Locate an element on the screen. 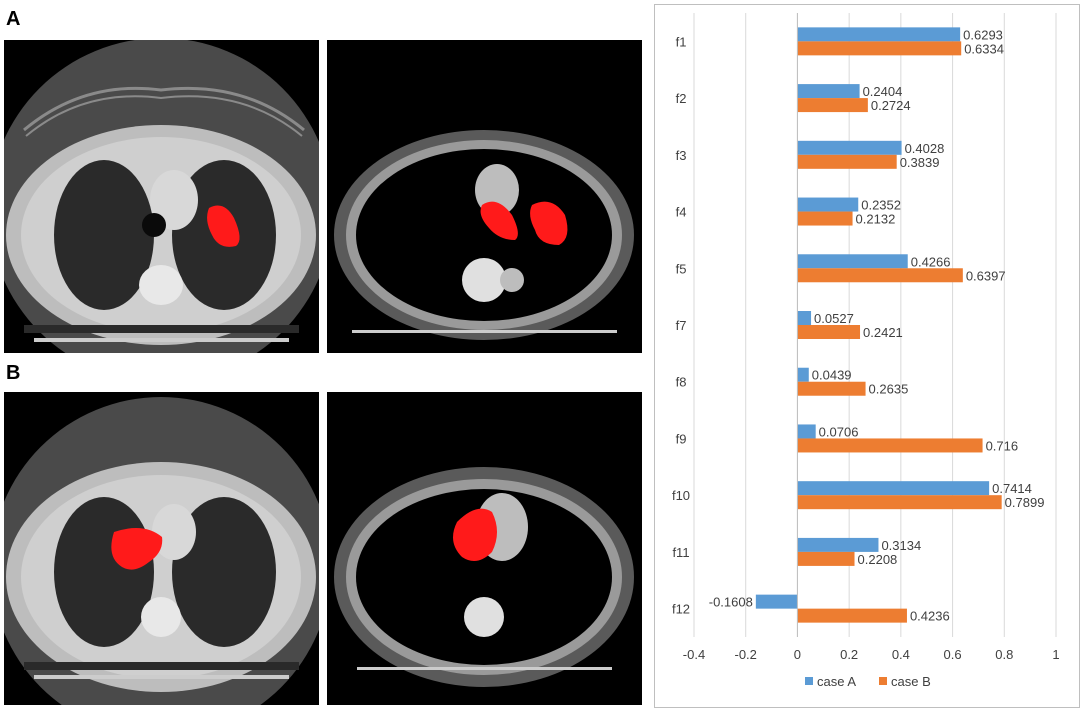 Image resolution: width=1084 pixels, height=712 pixels. category-label: f3 is located at coordinates (681, 155).